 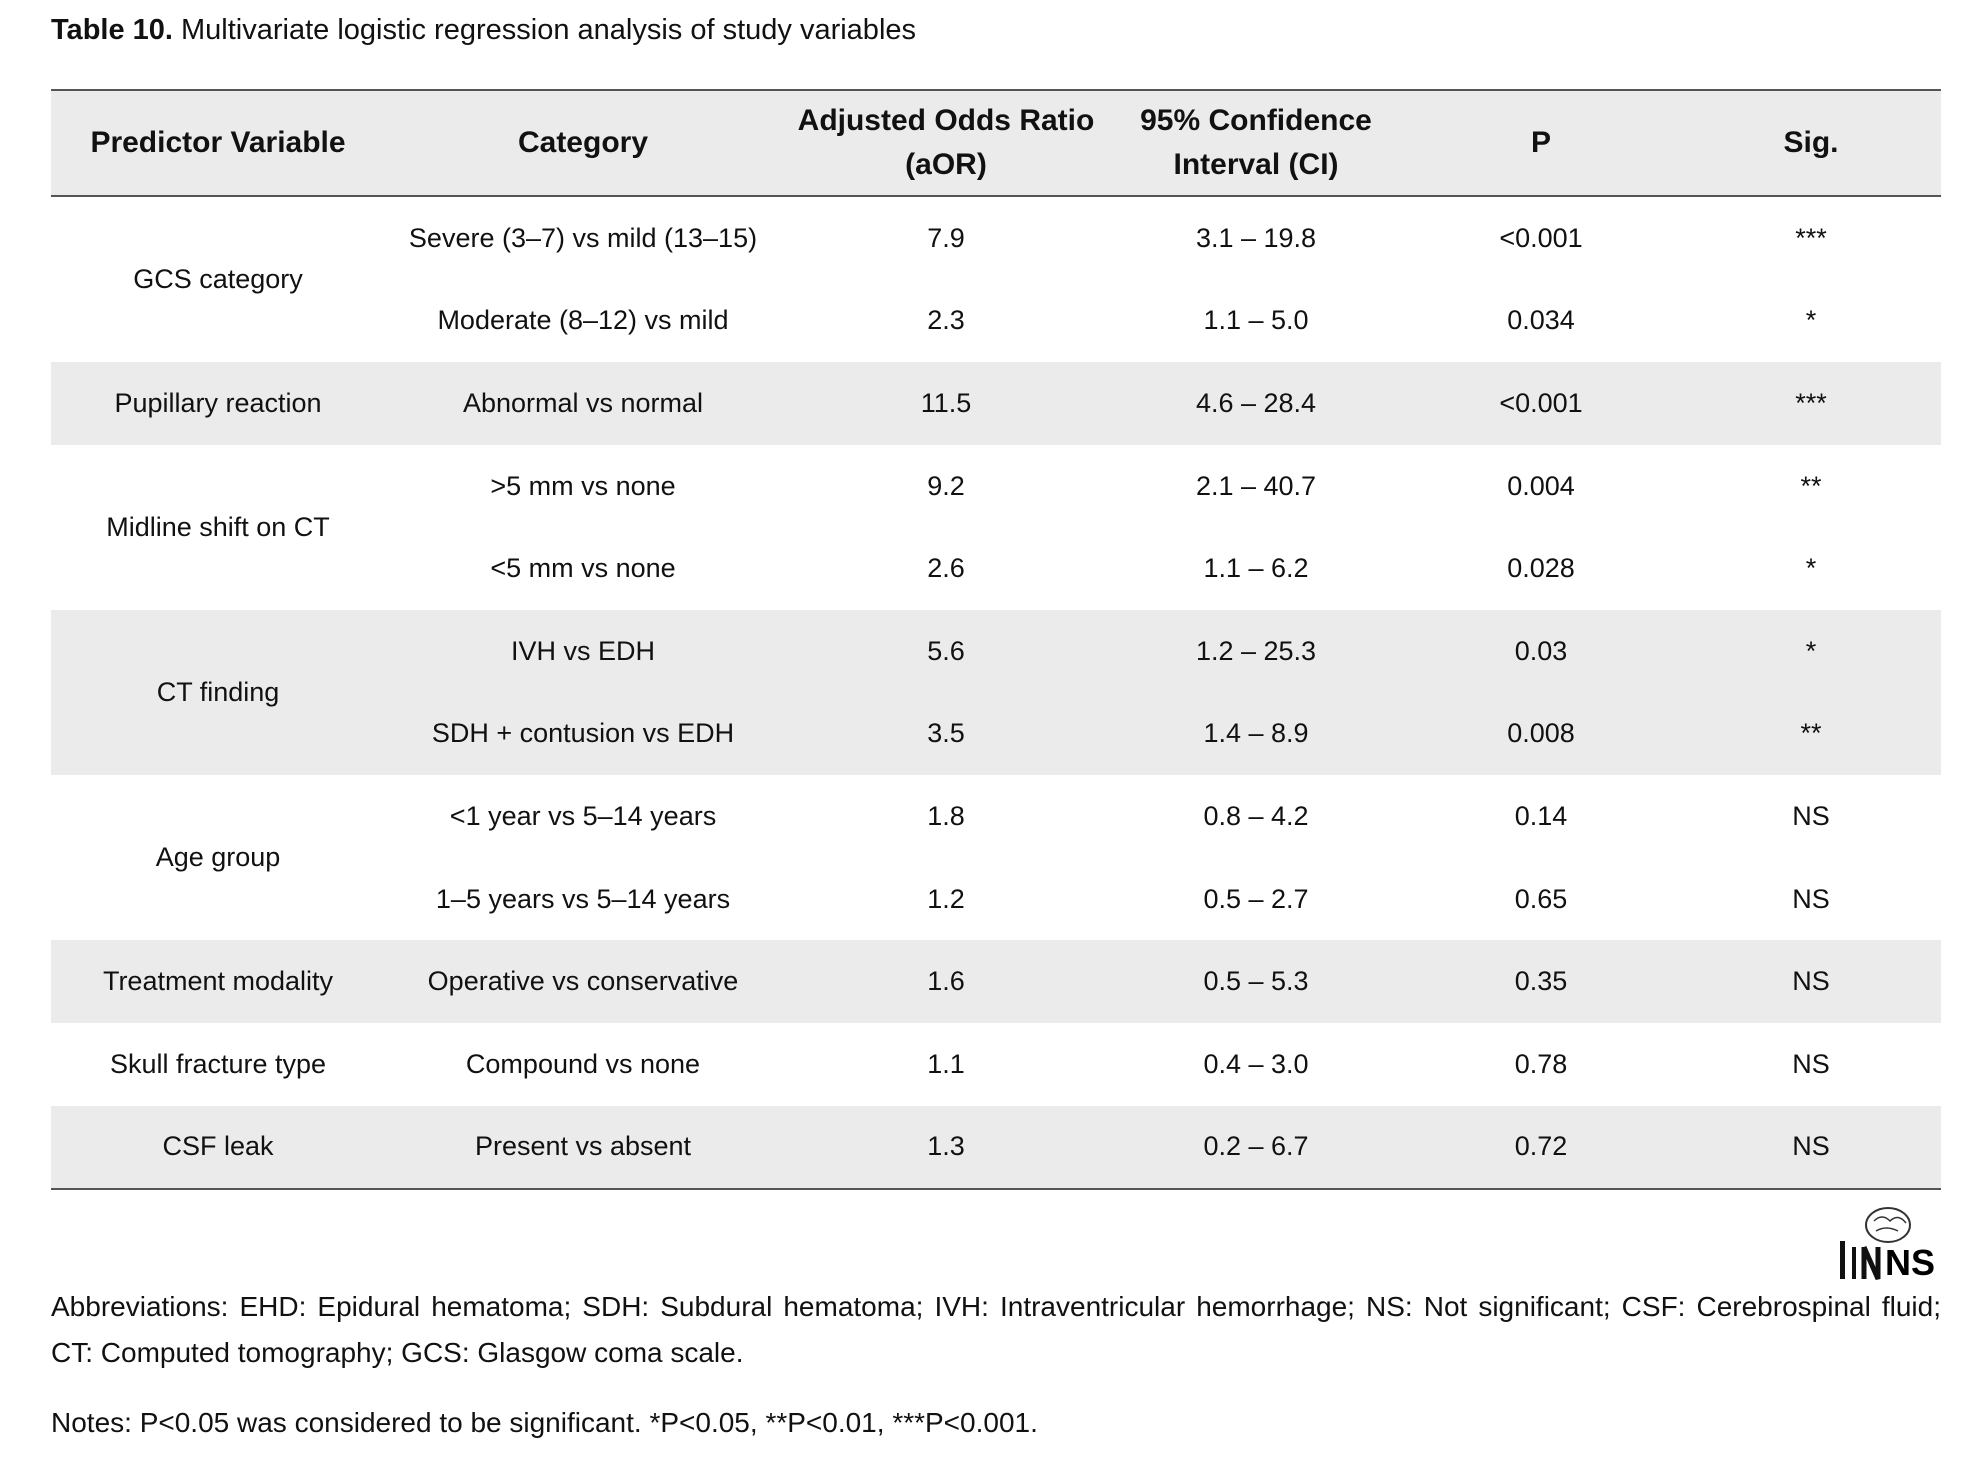 What do you see at coordinates (583, 1147) in the screenshot?
I see `category: Present vs absent` at bounding box center [583, 1147].